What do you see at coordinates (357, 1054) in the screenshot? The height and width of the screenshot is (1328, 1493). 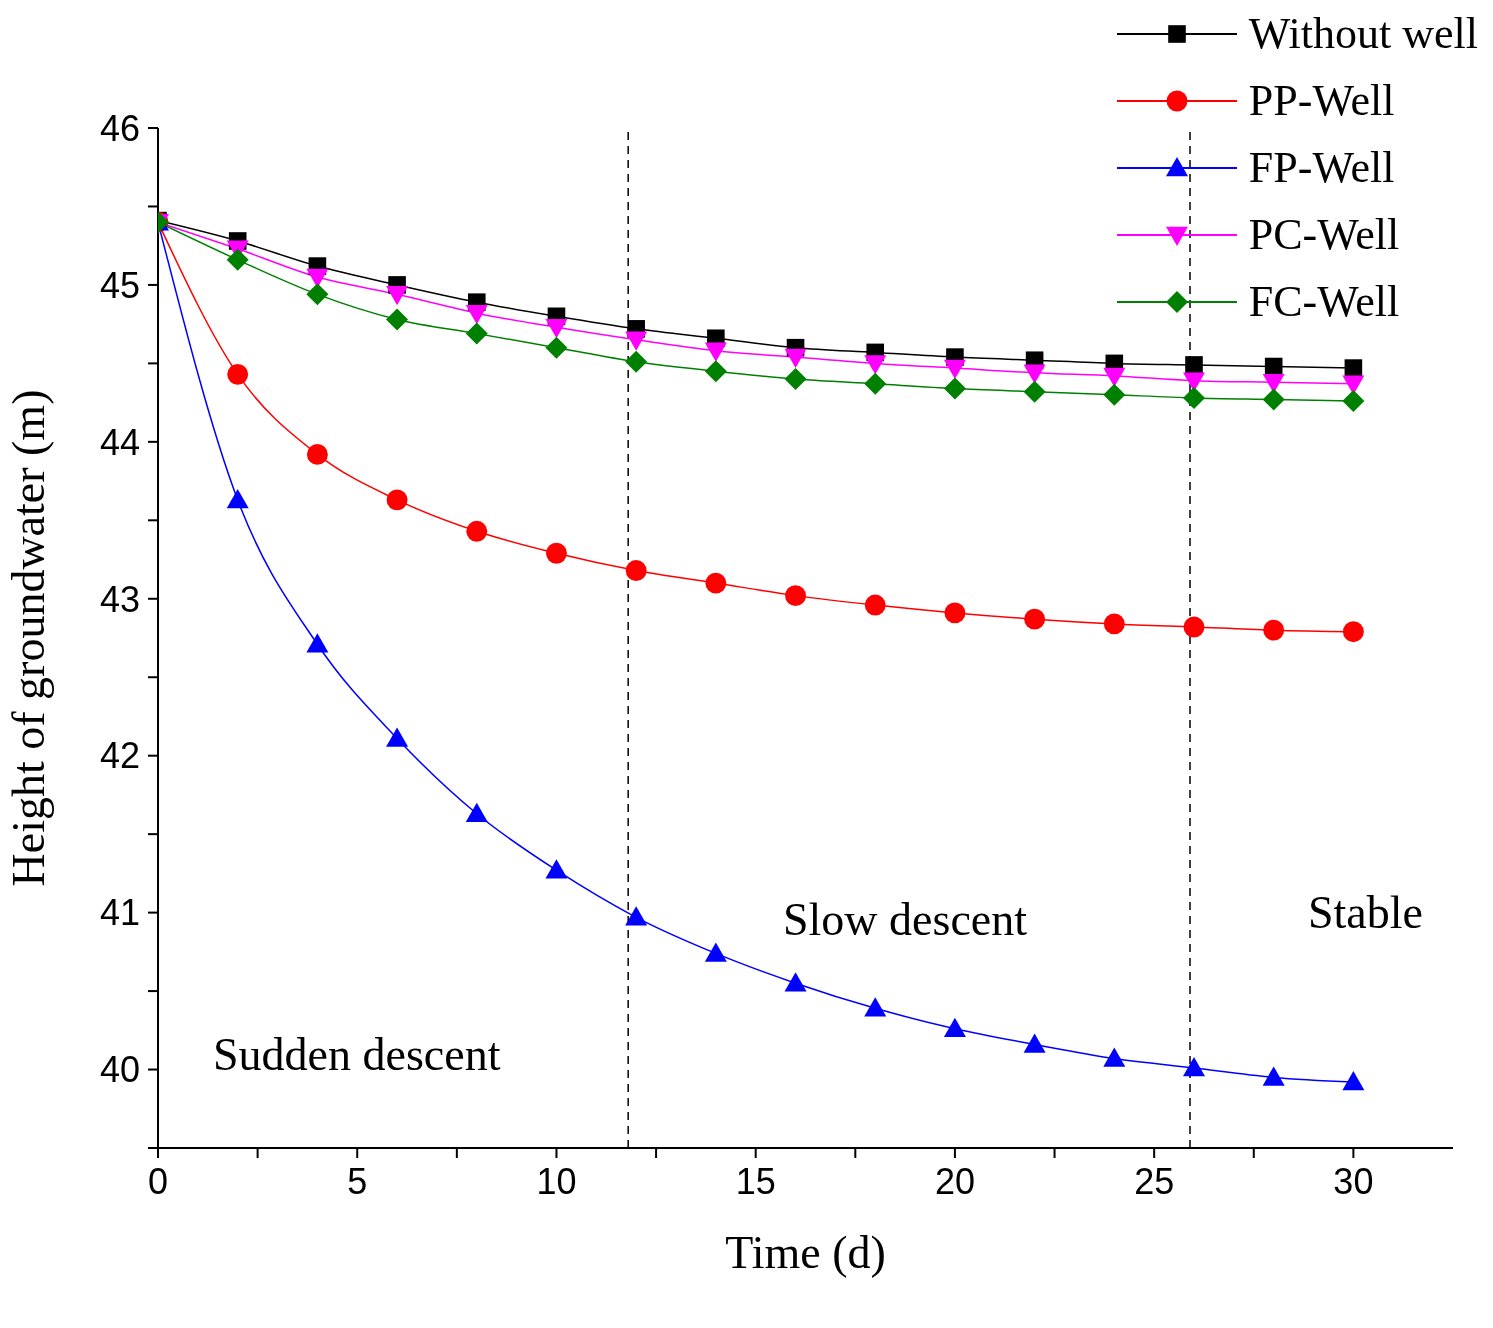 I see `annotation: Sudden descent` at bounding box center [357, 1054].